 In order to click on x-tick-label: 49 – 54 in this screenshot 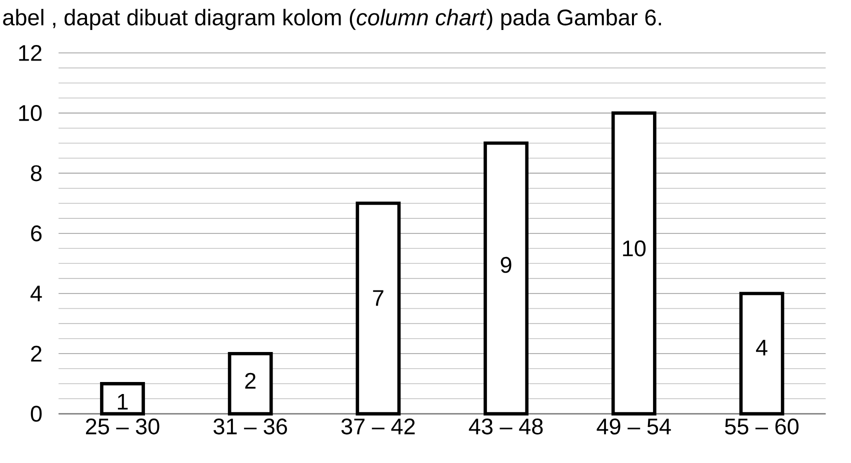, I will do `click(633, 426)`.